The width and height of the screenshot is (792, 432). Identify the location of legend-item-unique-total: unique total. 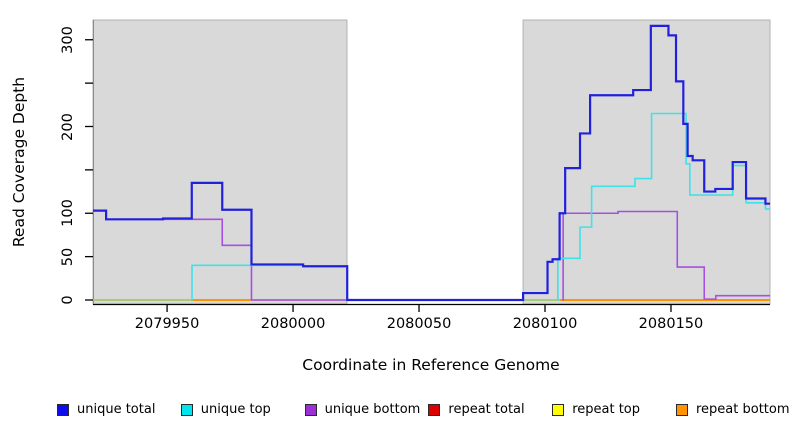
(106, 409).